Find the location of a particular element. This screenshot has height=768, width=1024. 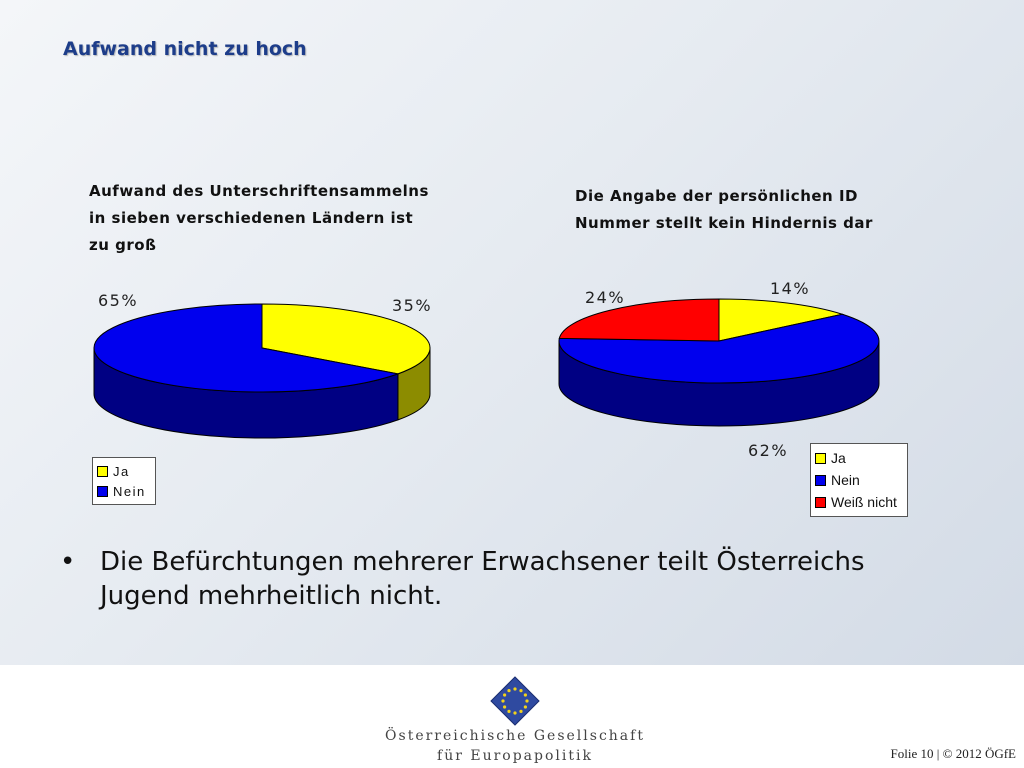

chart1-title-line: in sieben verschiedenen Ländern ist is located at coordinates (251, 218).